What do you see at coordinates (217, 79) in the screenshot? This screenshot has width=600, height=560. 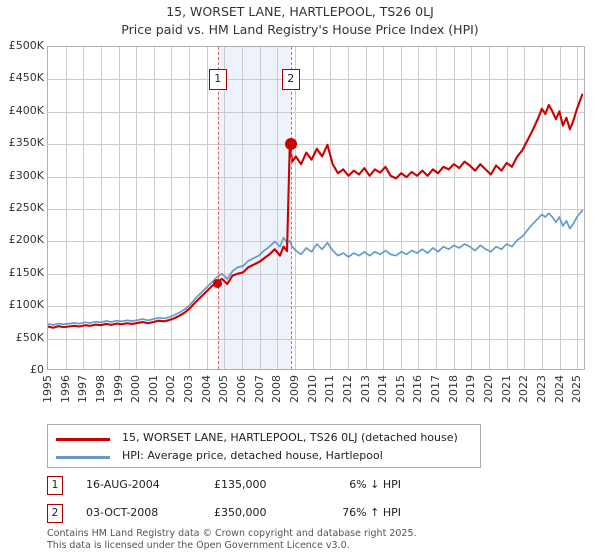 I see `transaction-marker-badge: 1` at bounding box center [217, 79].